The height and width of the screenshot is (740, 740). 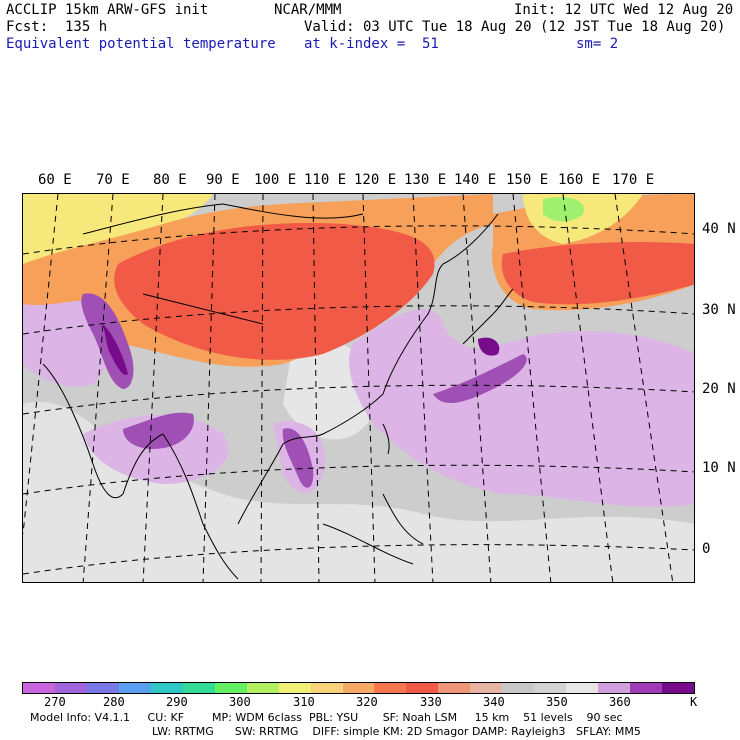 I want to click on organization: NCAR/MMM, so click(x=308, y=10).